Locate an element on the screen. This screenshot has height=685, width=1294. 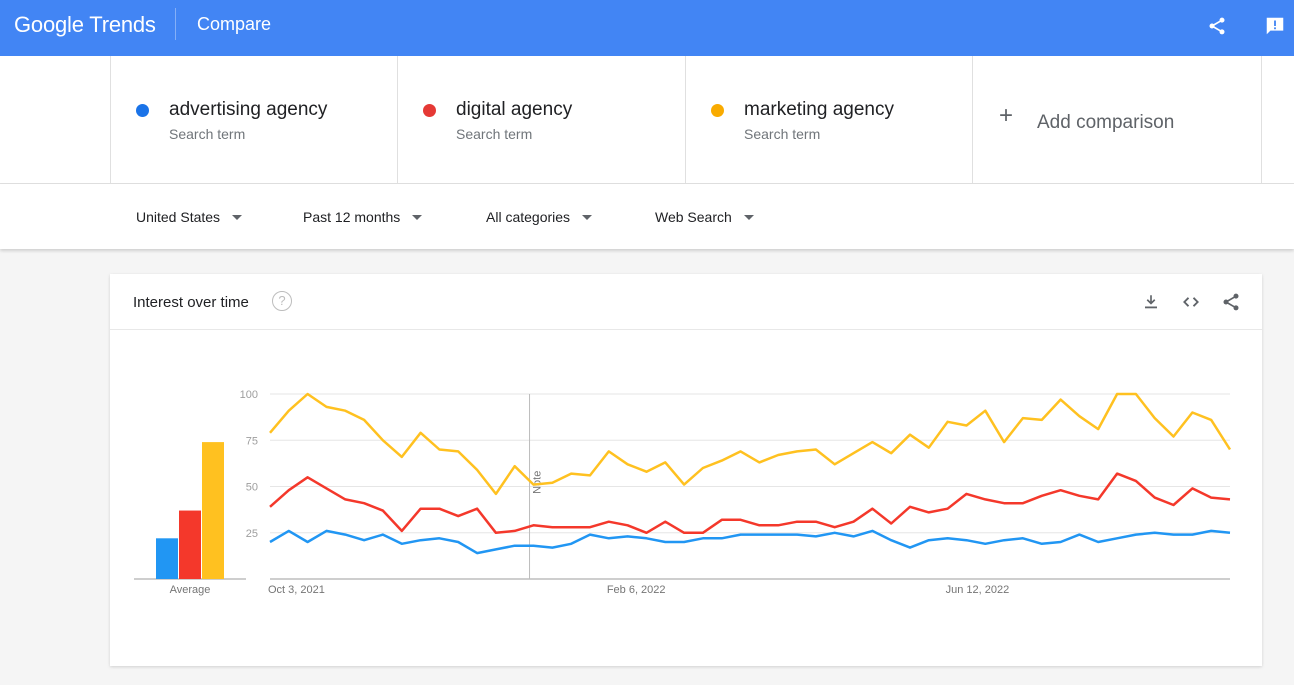
note-label: Note is located at coordinates (538, 482).